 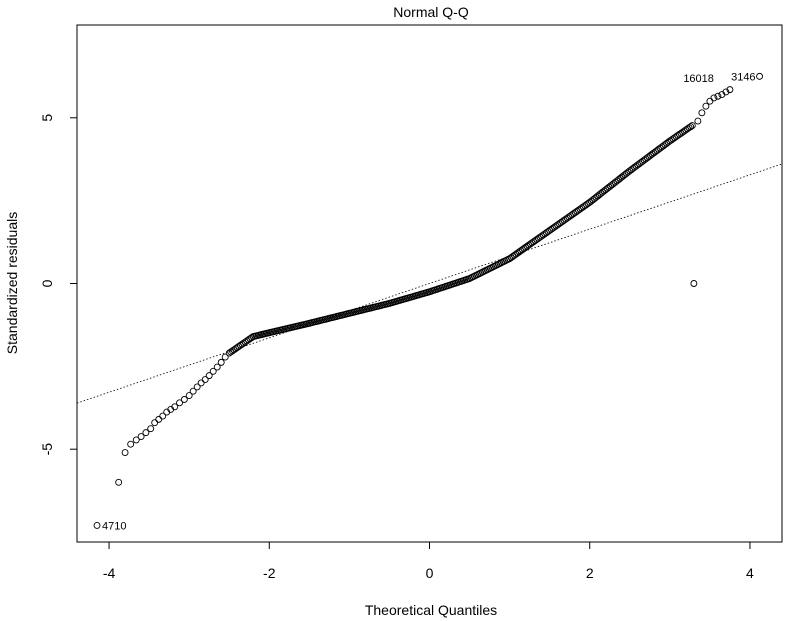 I want to click on outlier-label: 3146, so click(x=743, y=77).